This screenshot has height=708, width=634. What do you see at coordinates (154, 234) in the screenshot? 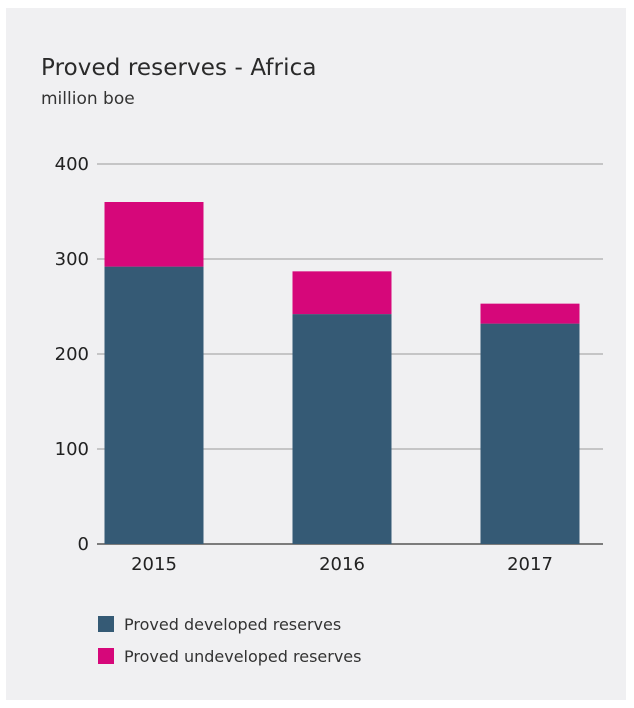
I see `bar-2015-undeveloped` at bounding box center [154, 234].